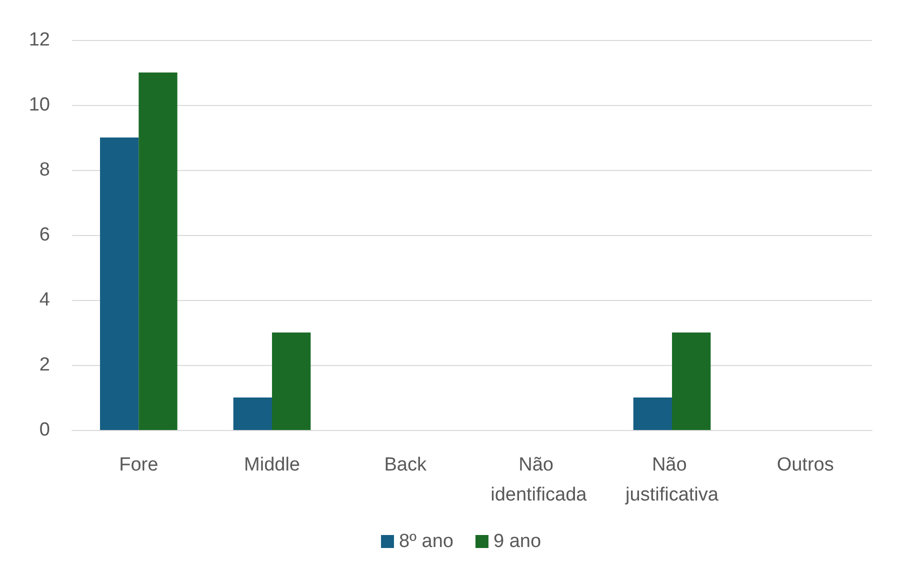  I want to click on y-tick-label: 4, so click(44, 300).